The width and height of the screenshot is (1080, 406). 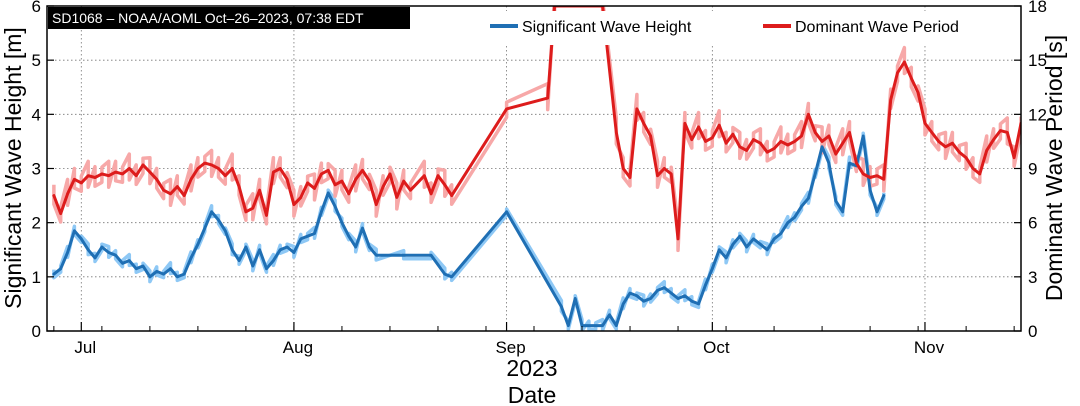 I want to click on y2-tick-label: 3, so click(x=1032, y=277).